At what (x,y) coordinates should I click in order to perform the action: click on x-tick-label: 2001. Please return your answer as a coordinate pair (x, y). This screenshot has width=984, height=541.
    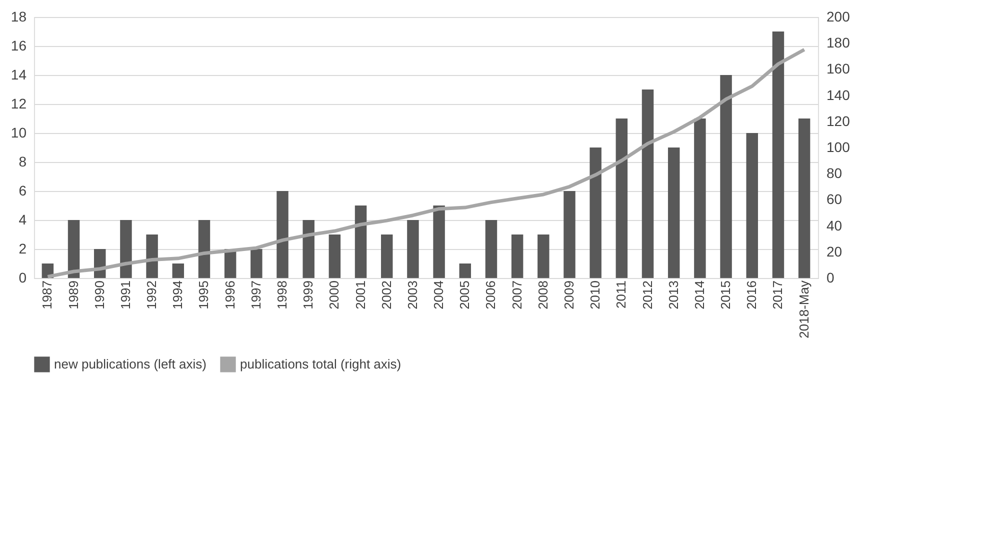
    Looking at the image, I should click on (360, 295).